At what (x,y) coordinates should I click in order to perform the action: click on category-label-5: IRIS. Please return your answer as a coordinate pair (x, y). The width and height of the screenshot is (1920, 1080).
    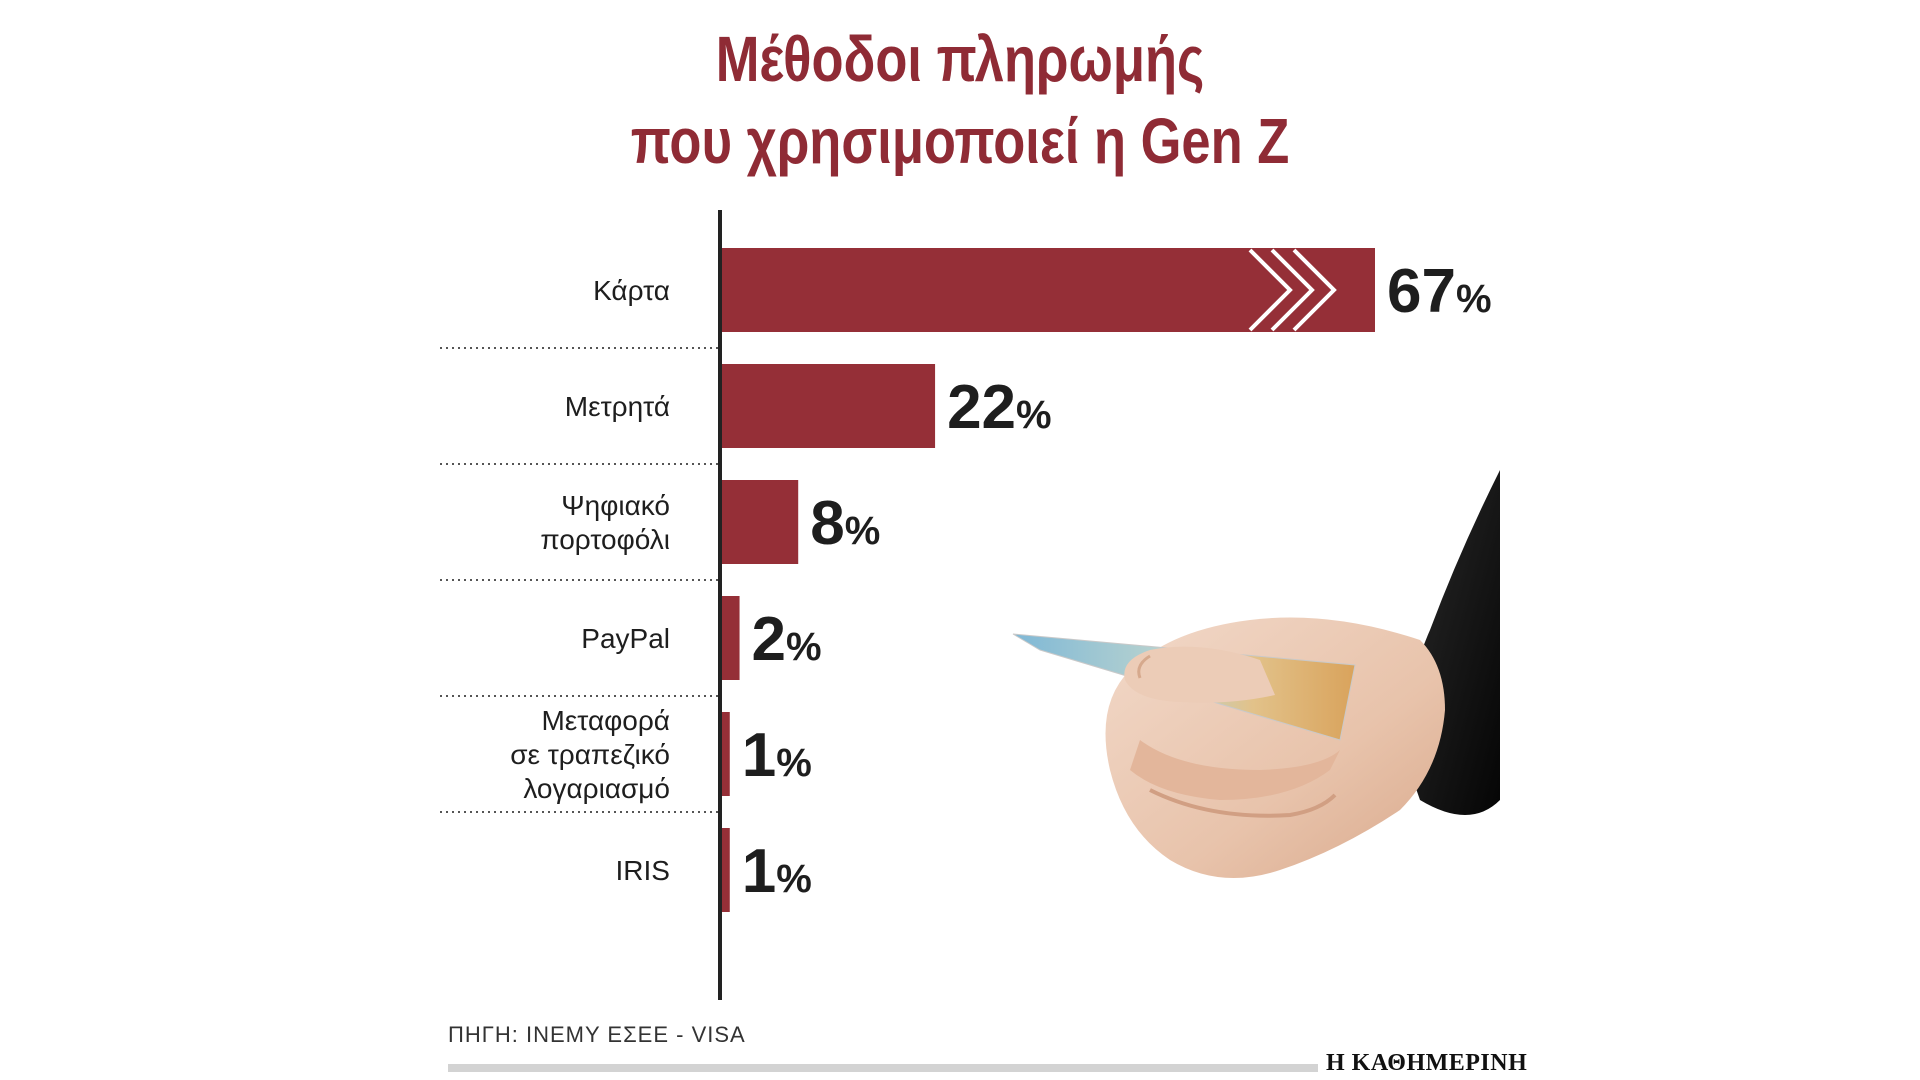
    Looking at the image, I should click on (643, 870).